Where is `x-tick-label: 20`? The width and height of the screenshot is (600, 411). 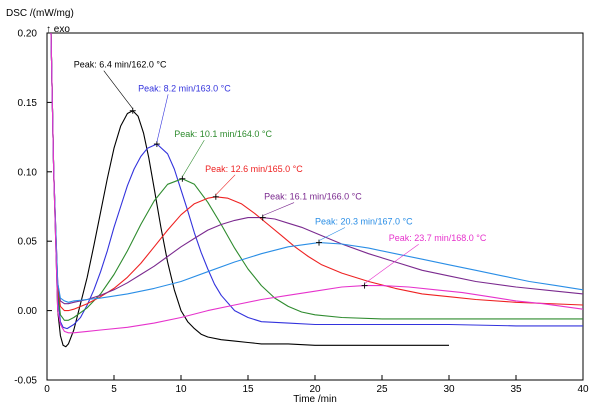 x-tick-label: 20 is located at coordinates (315, 389).